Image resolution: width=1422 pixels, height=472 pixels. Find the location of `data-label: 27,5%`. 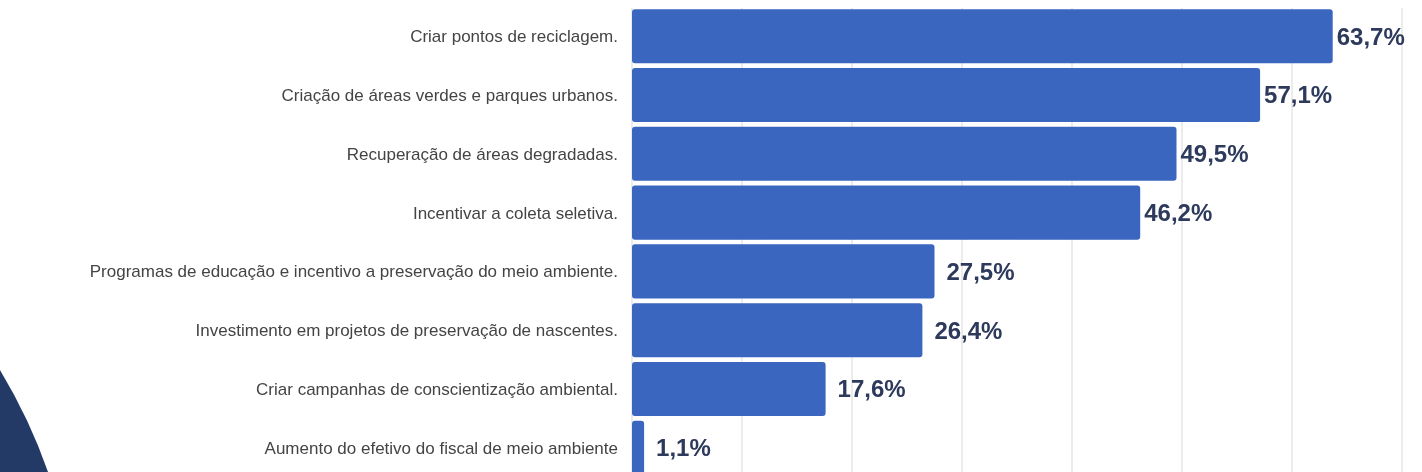

data-label: 27,5% is located at coordinates (980, 271).